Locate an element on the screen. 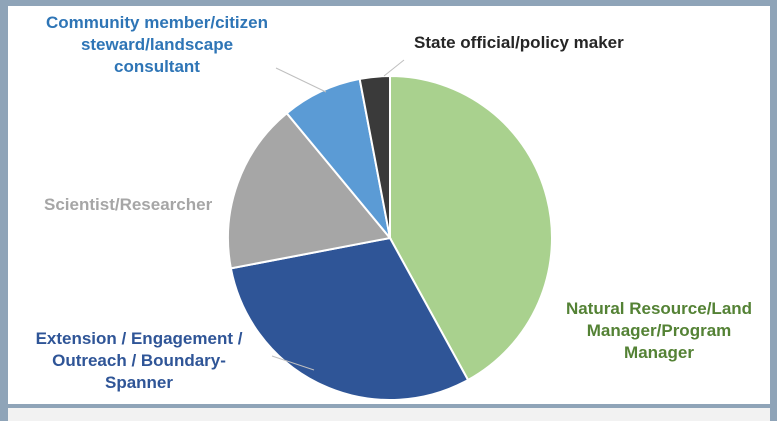 The image size is (777, 421). leader-line-state is located at coordinates (394, 68).